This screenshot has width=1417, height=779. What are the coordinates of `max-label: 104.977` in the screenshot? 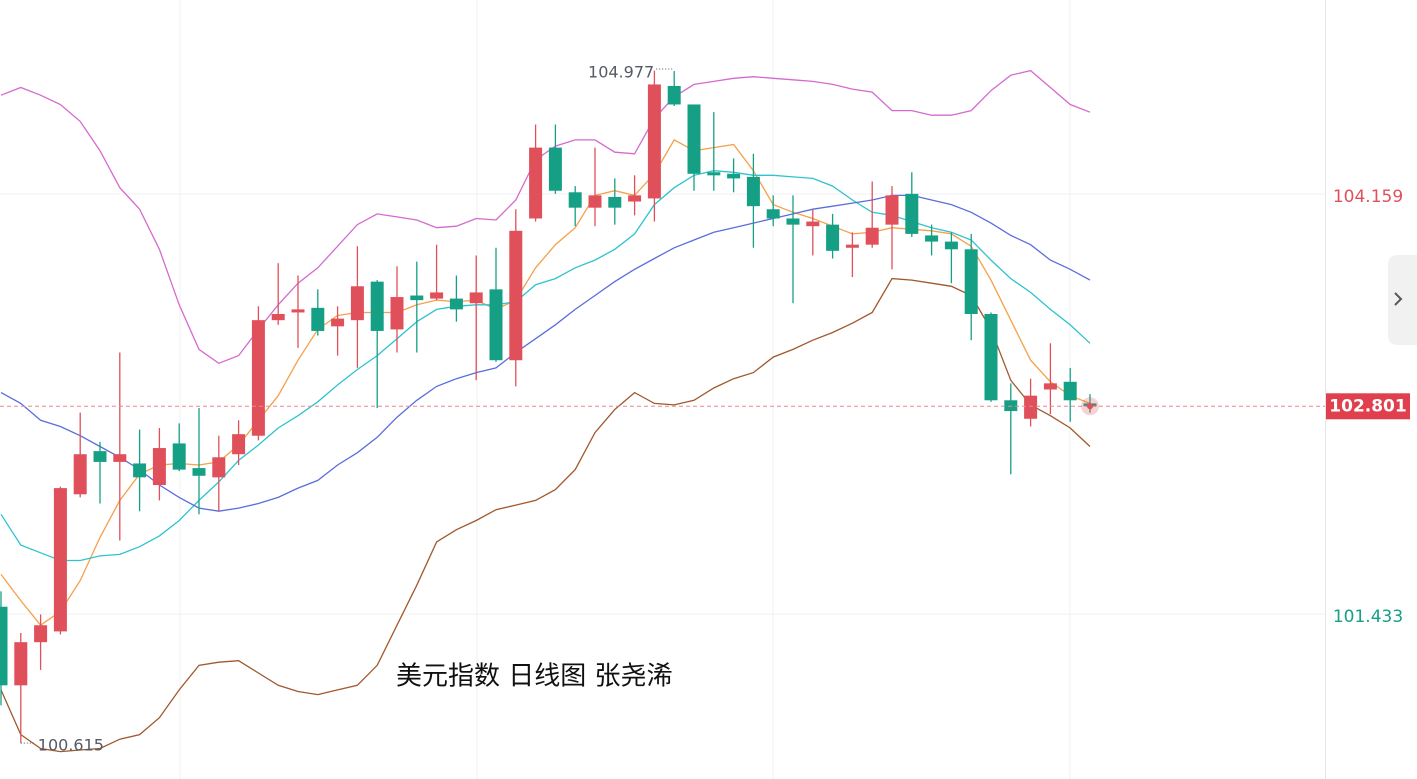 It's located at (621, 72).